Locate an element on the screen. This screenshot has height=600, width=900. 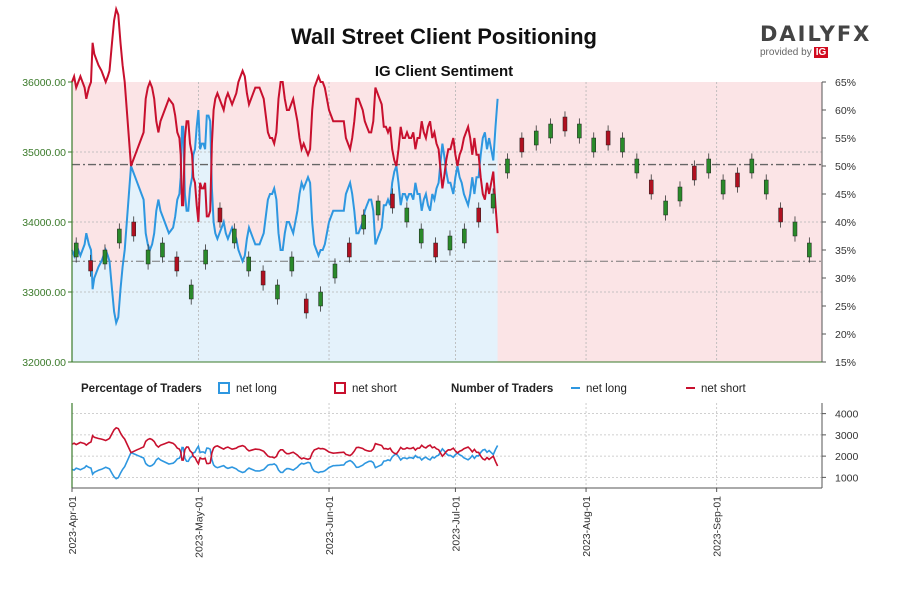
x-axis-date-label: 2023-Jul-01 is located at coordinates (456, 524).